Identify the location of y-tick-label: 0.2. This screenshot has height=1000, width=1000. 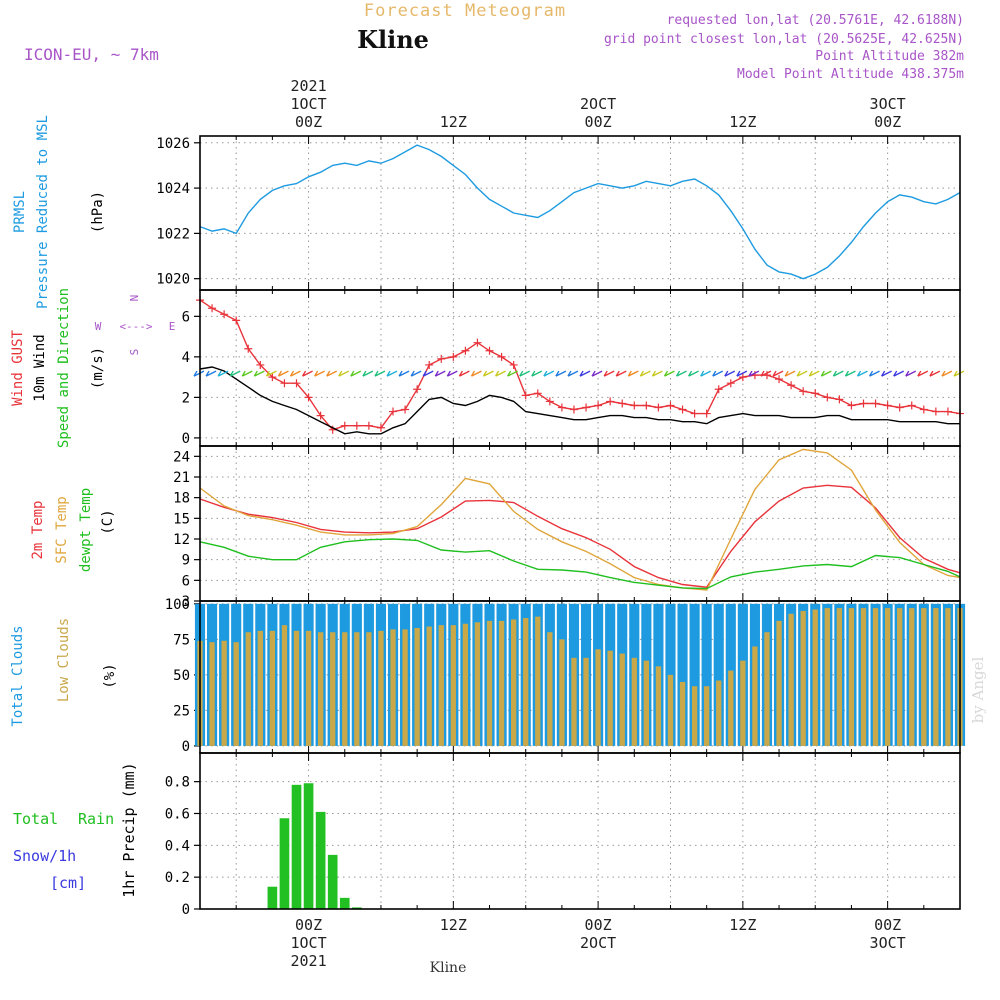
(177, 878).